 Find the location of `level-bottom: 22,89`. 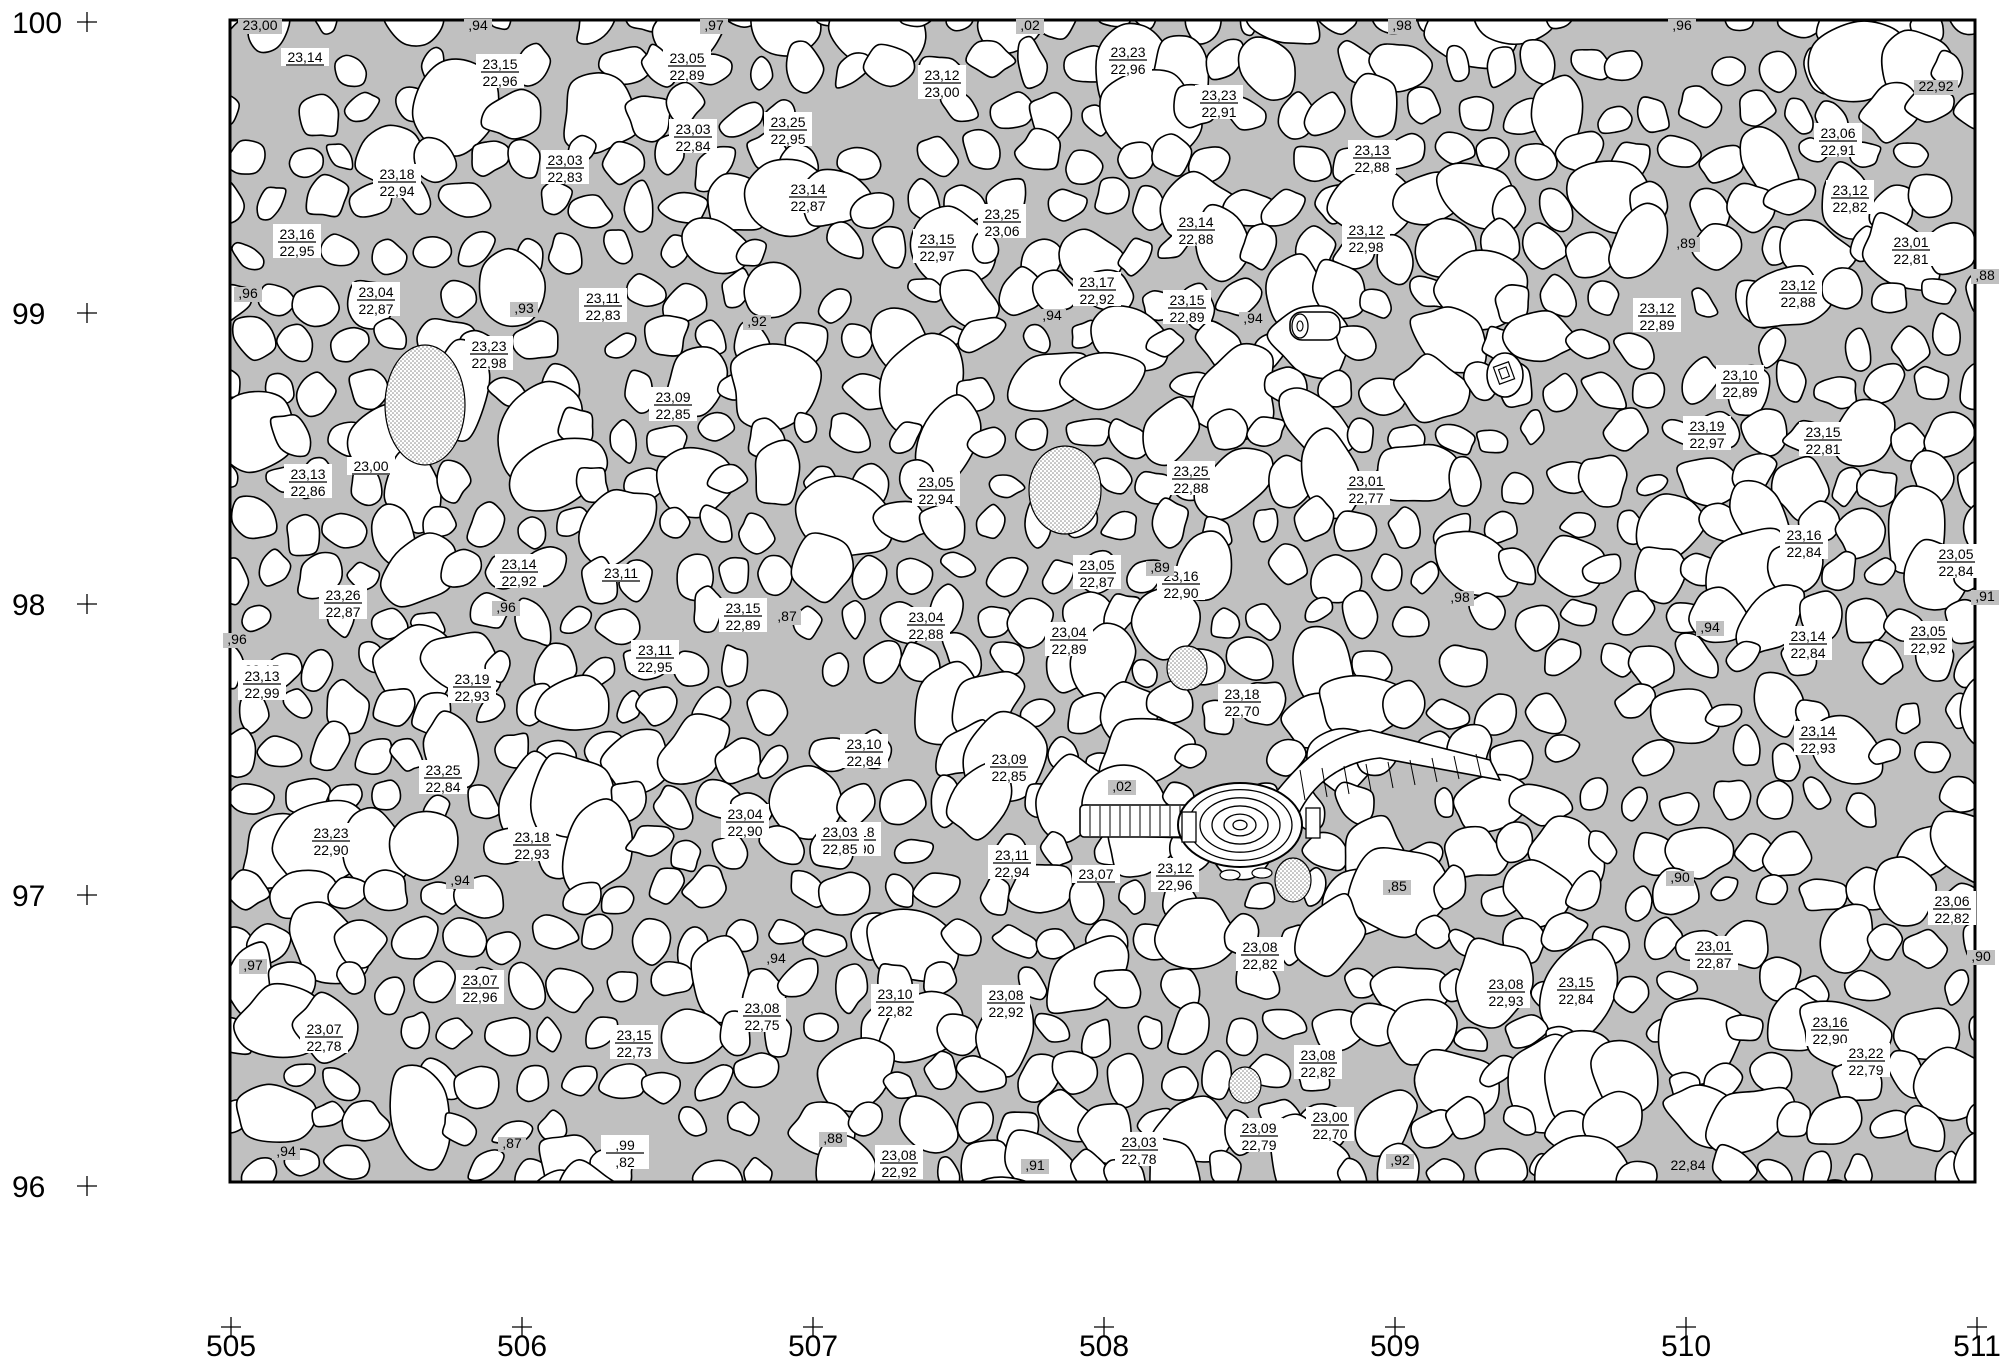

level-bottom: 22,89 is located at coordinates (1656, 325).